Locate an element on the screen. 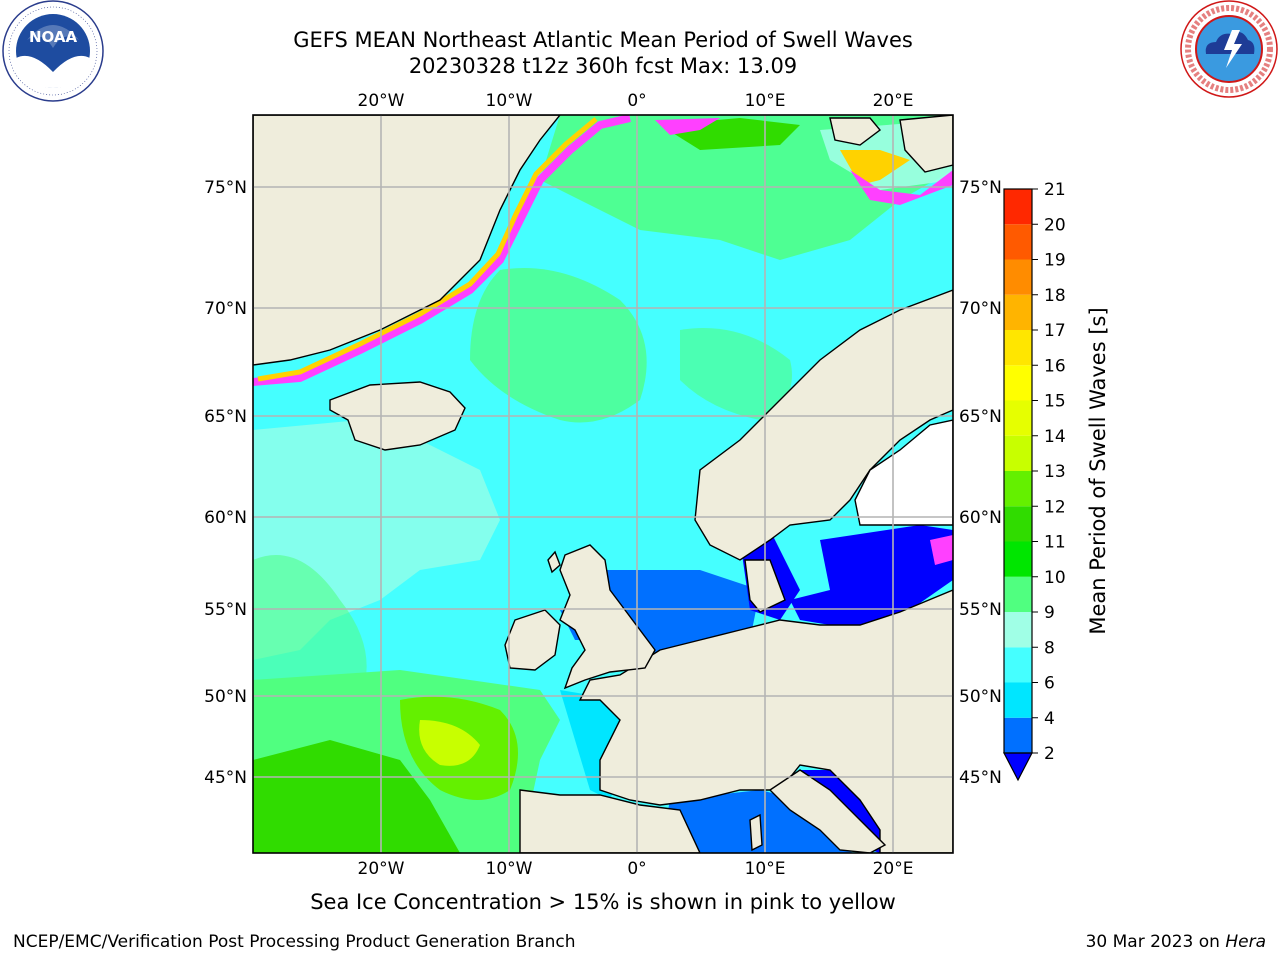  svg-text: NOAA is located at coordinates (53, 37).